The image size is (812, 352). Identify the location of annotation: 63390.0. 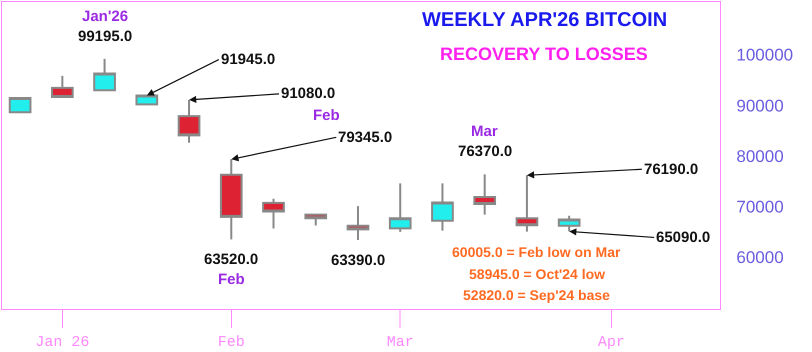
(358, 260).